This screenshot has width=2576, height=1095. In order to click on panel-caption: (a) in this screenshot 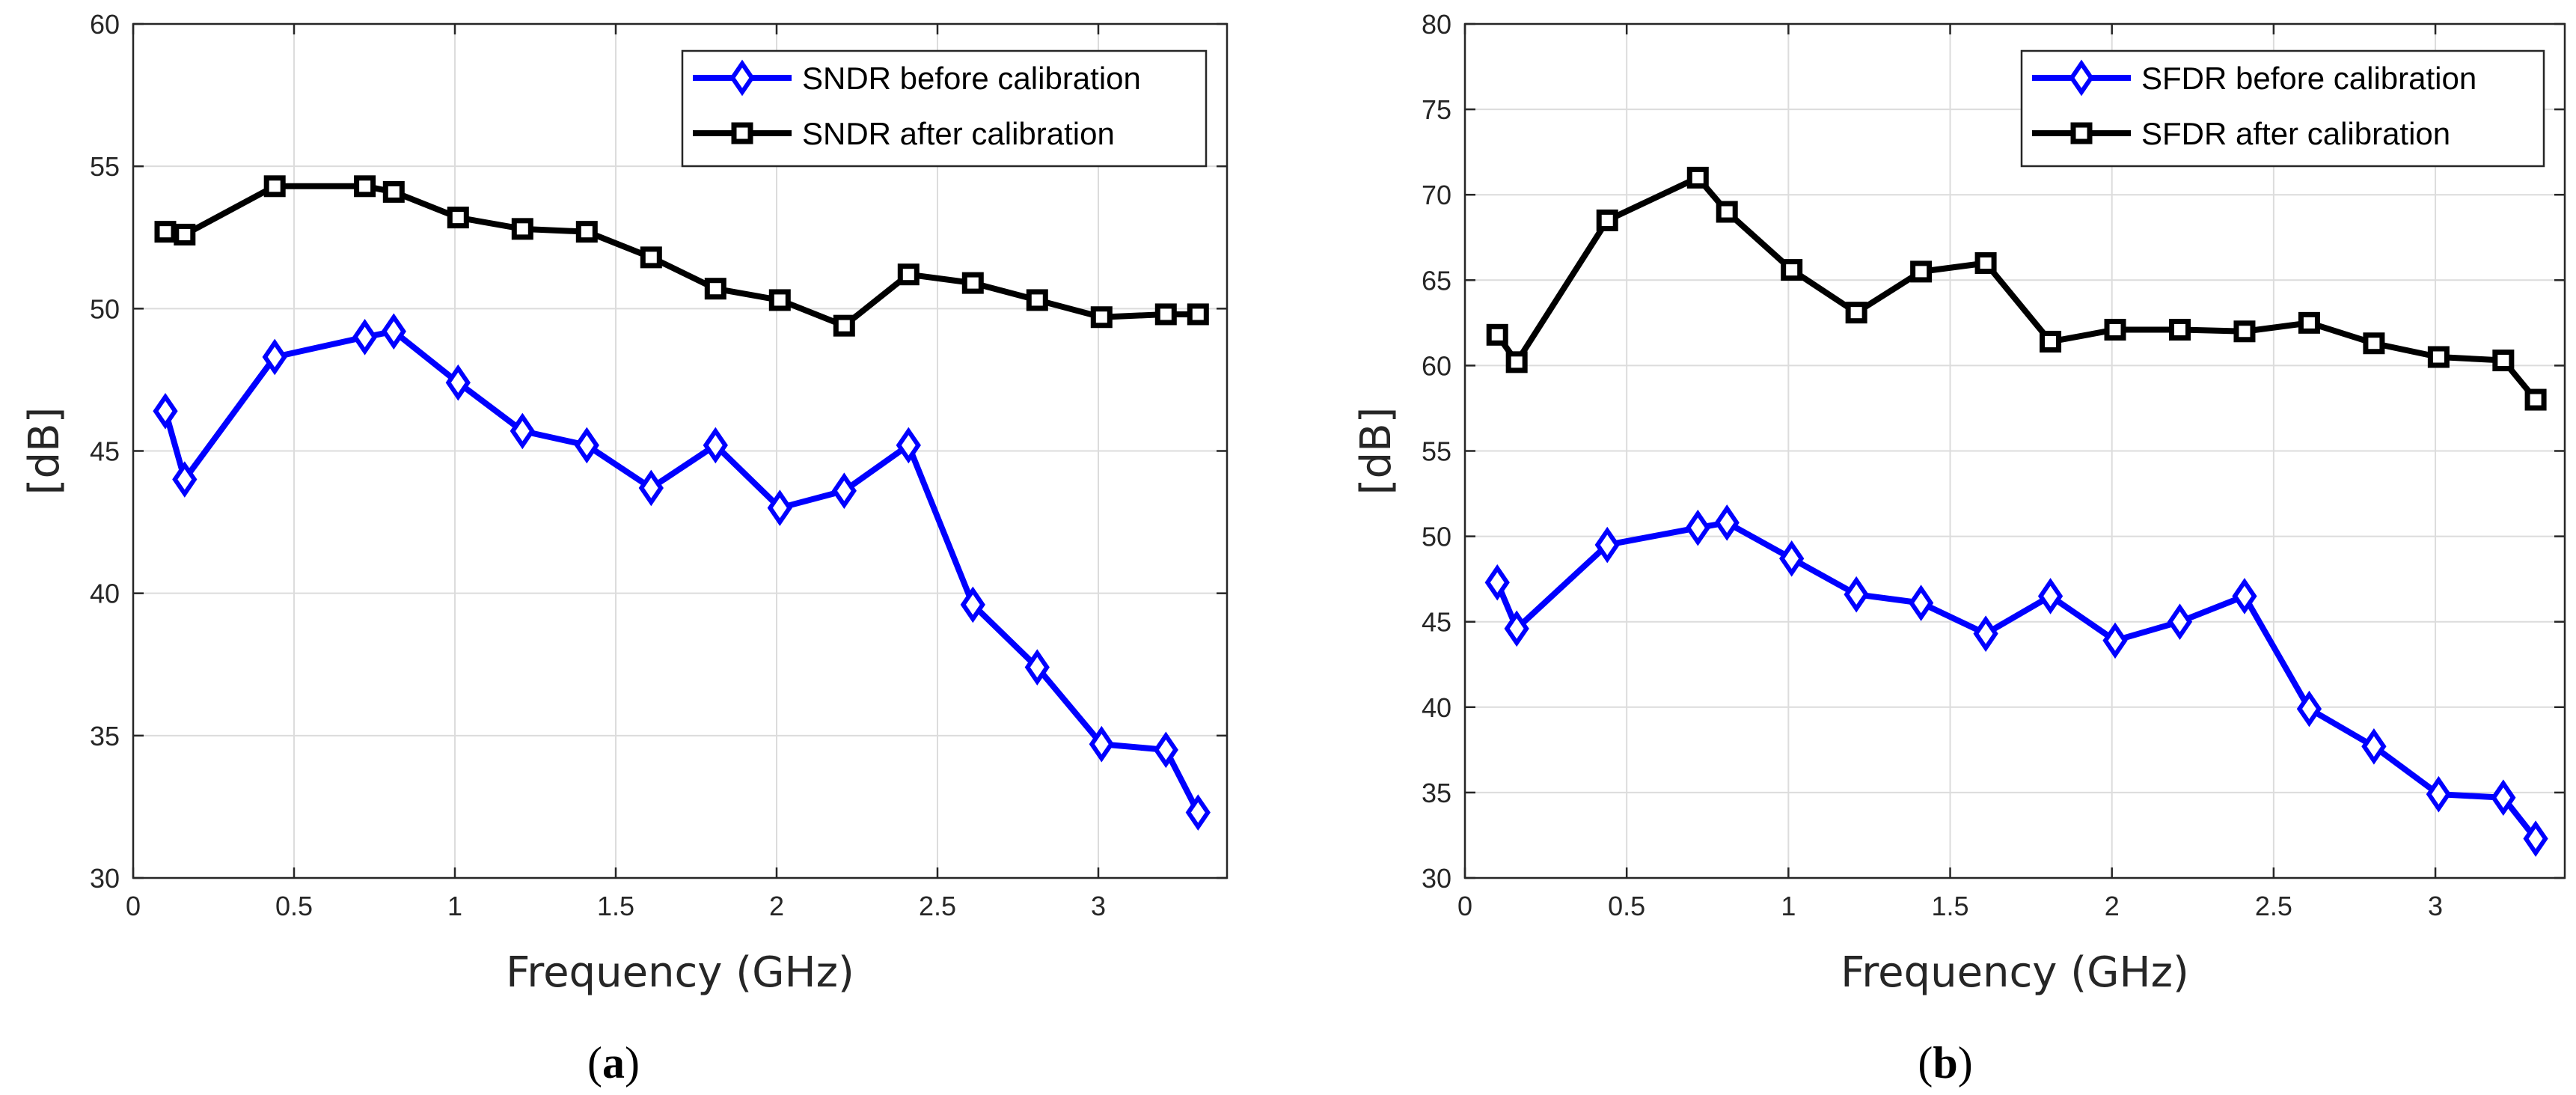, I will do `click(614, 1063)`.